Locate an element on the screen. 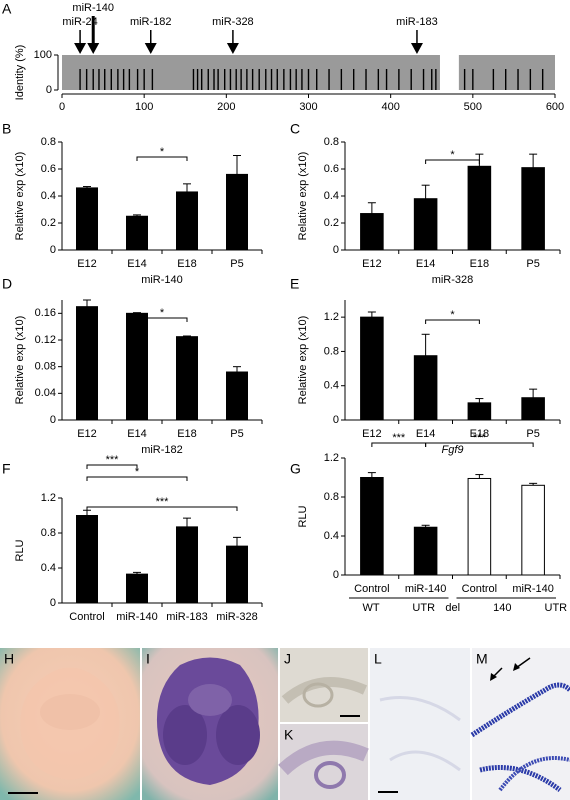 The height and width of the screenshot is (800, 570). panel-letter: B is located at coordinates (6, 129).